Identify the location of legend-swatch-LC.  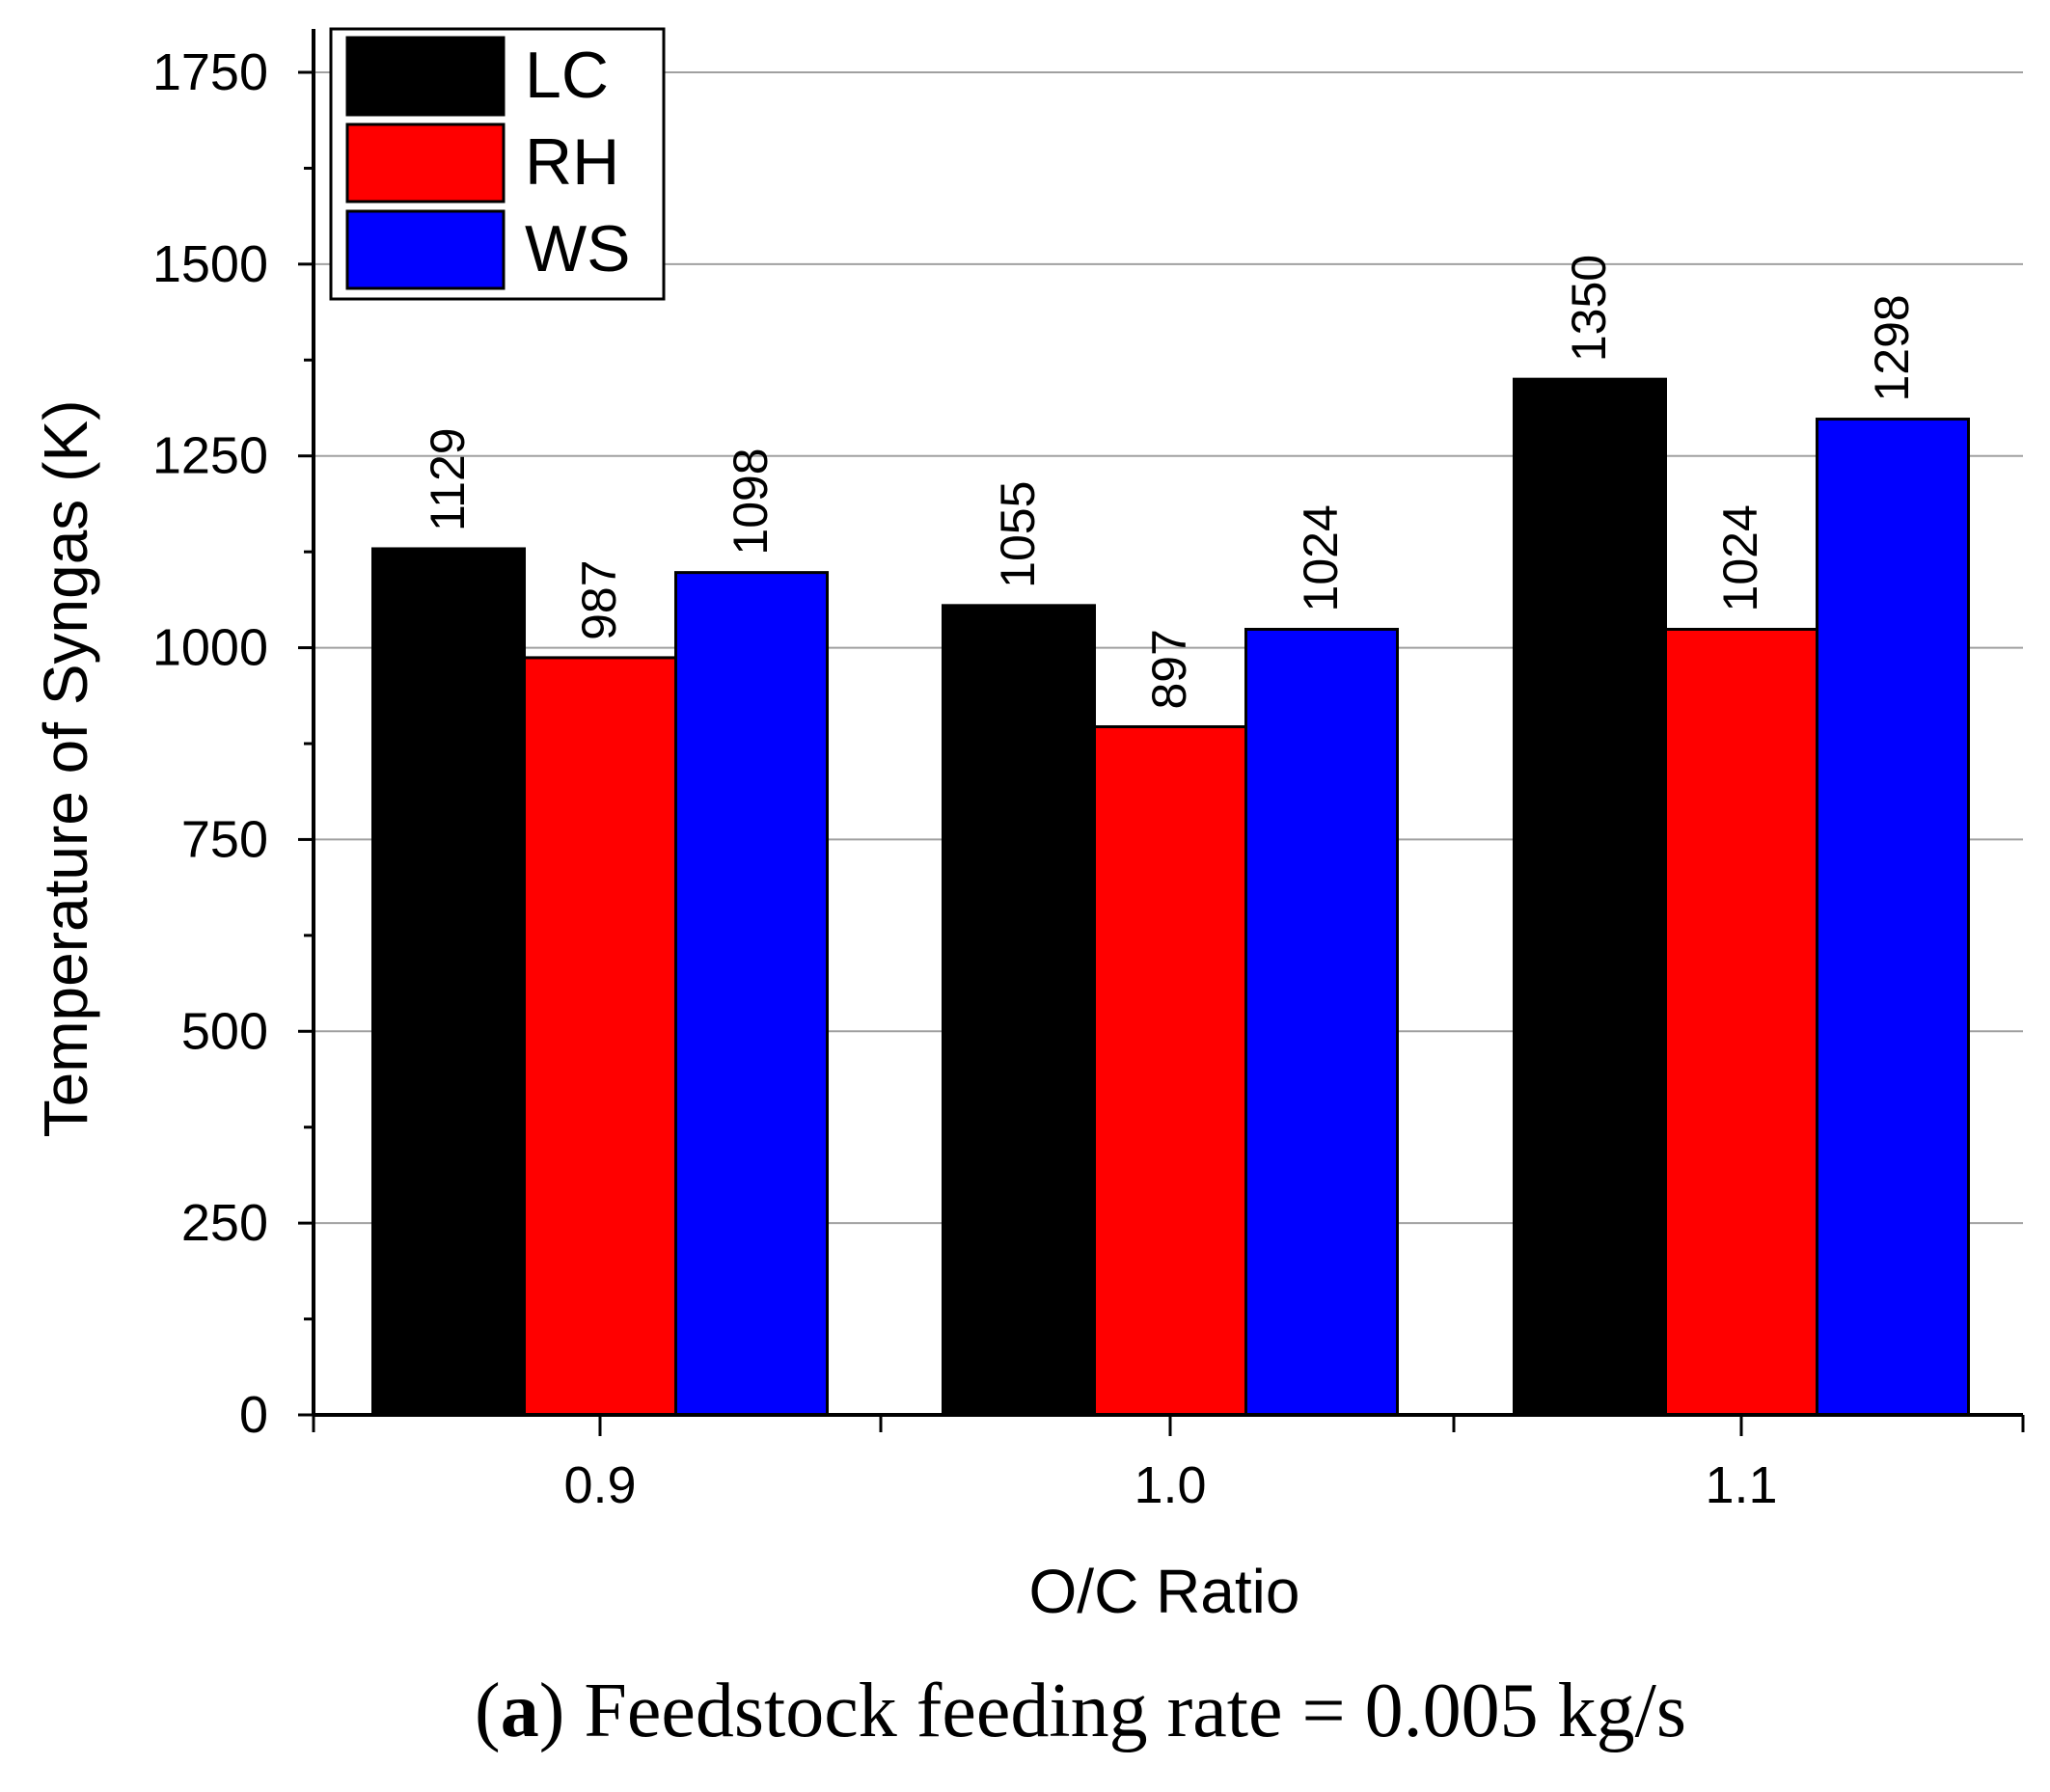
(425, 76).